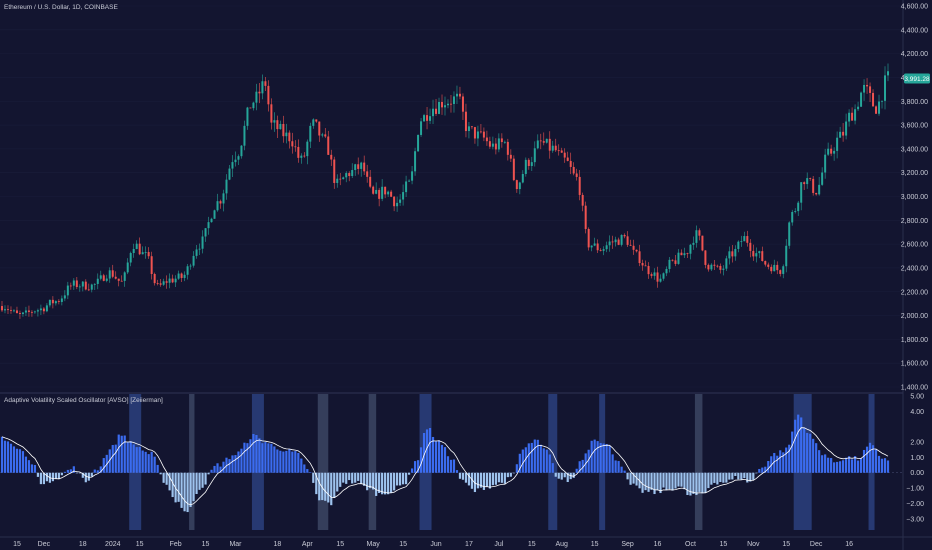  What do you see at coordinates (914, 126) in the screenshot?
I see `price-tick-label: 3,600.00` at bounding box center [914, 126].